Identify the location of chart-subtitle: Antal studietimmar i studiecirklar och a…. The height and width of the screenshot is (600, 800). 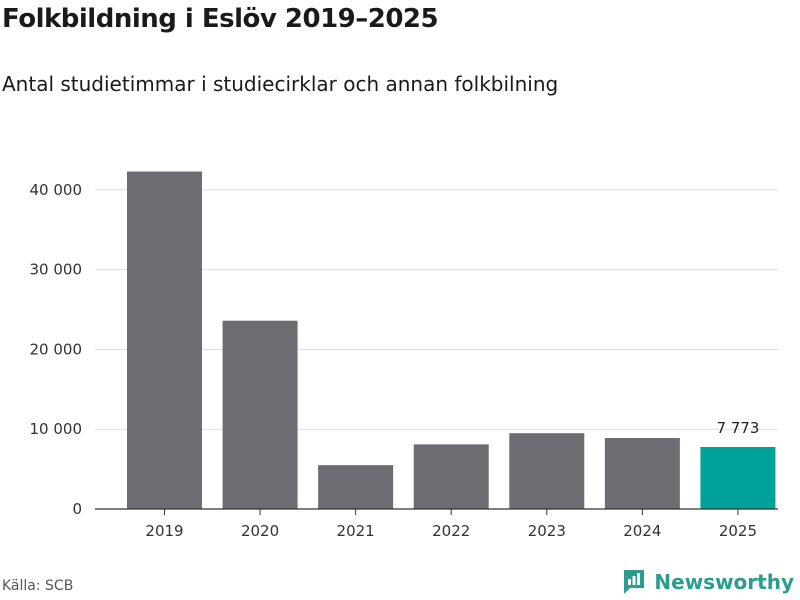
(280, 84).